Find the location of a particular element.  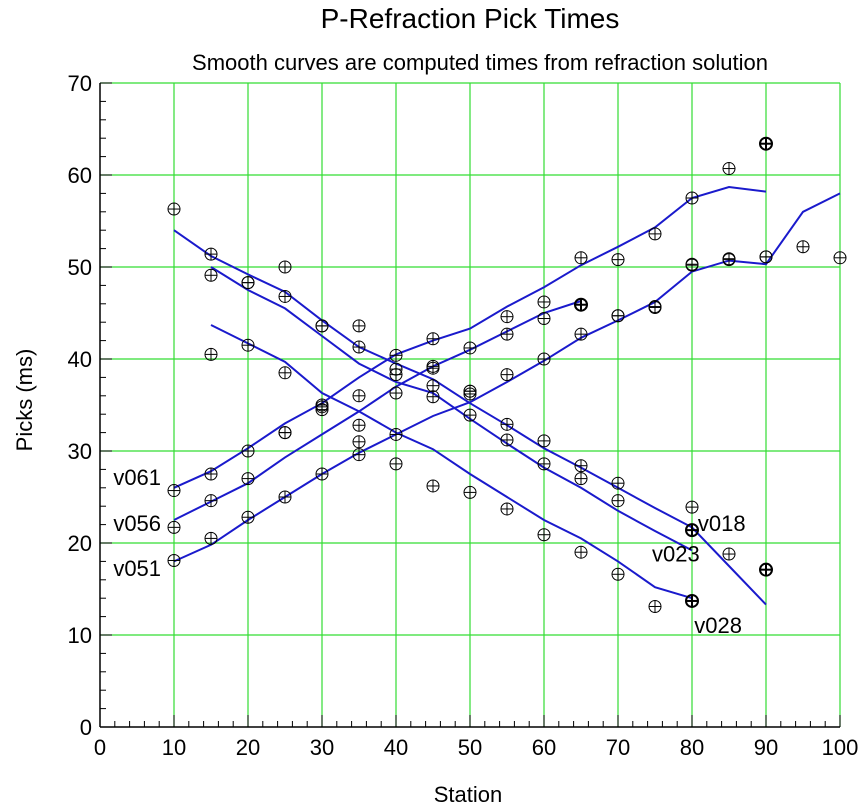

chart-title: P-Refraction Pick Times is located at coordinates (470, 18).